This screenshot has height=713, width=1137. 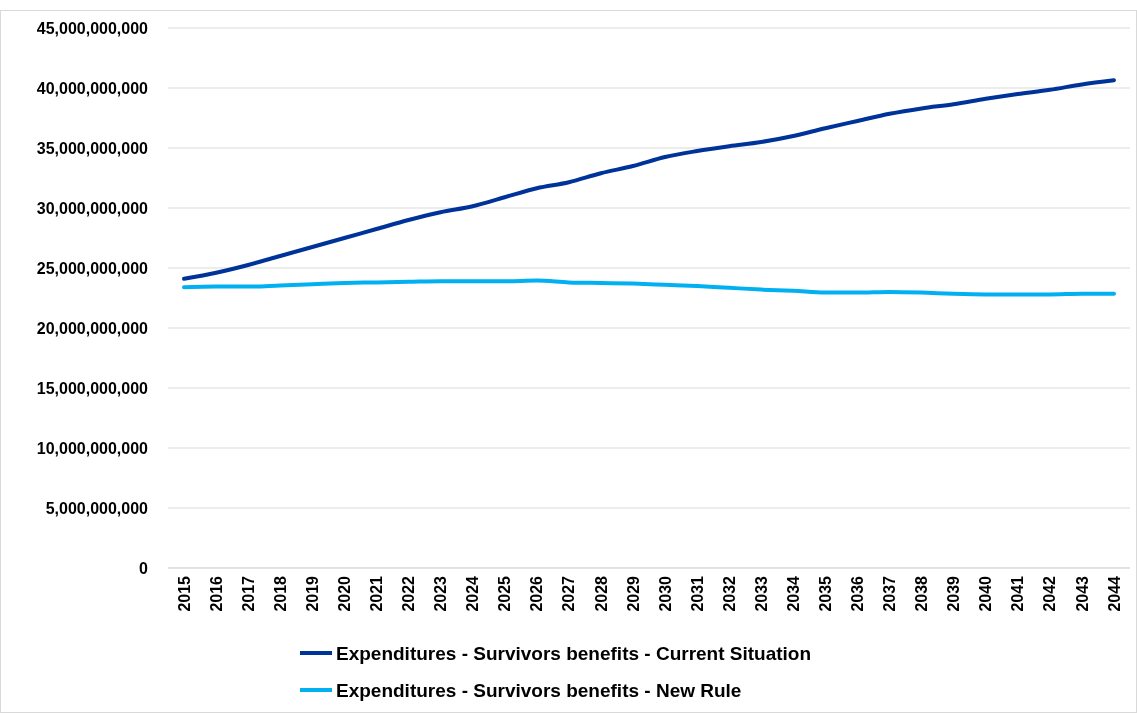 What do you see at coordinates (248, 593) in the screenshot?
I see `x-tick-label: 2017` at bounding box center [248, 593].